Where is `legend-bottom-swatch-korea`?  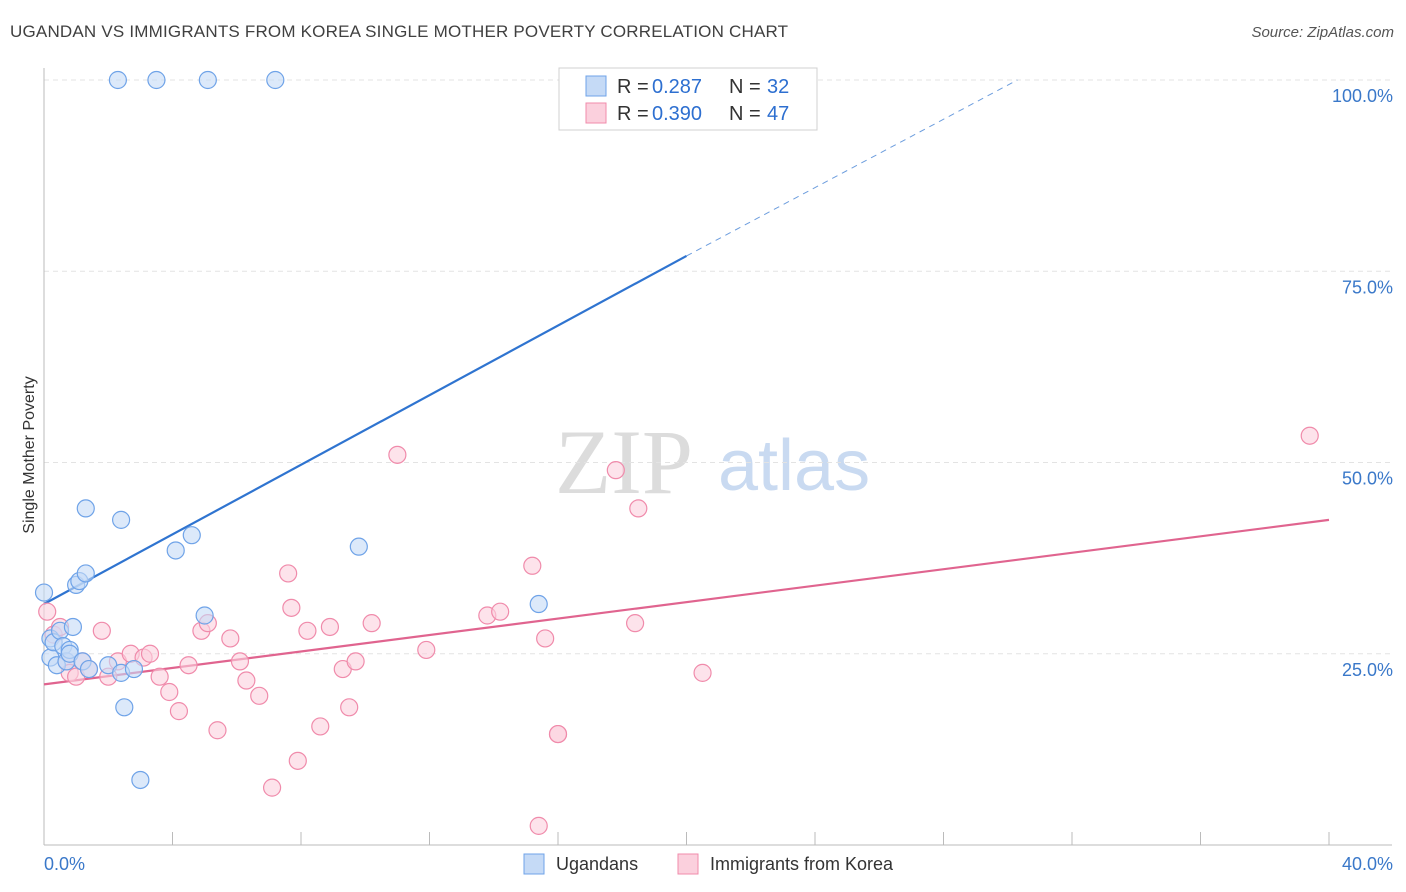
legend-bottom-swatch-korea is located at coordinates (688, 864).